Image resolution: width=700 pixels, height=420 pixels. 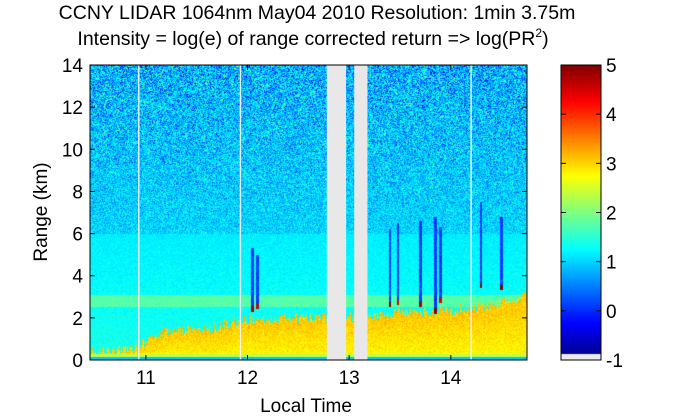 What do you see at coordinates (611, 263) in the screenshot?
I see `colorbar-tick-label: 1` at bounding box center [611, 263].